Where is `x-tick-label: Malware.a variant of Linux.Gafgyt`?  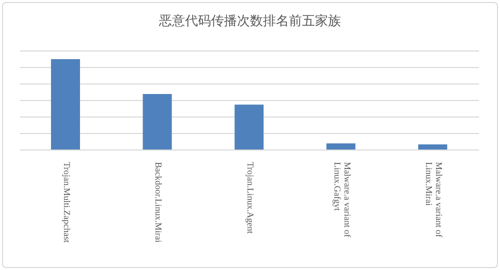
x-tick-label: Malware.a variant of Linux.Gafgyt is located at coordinates (342, 200).